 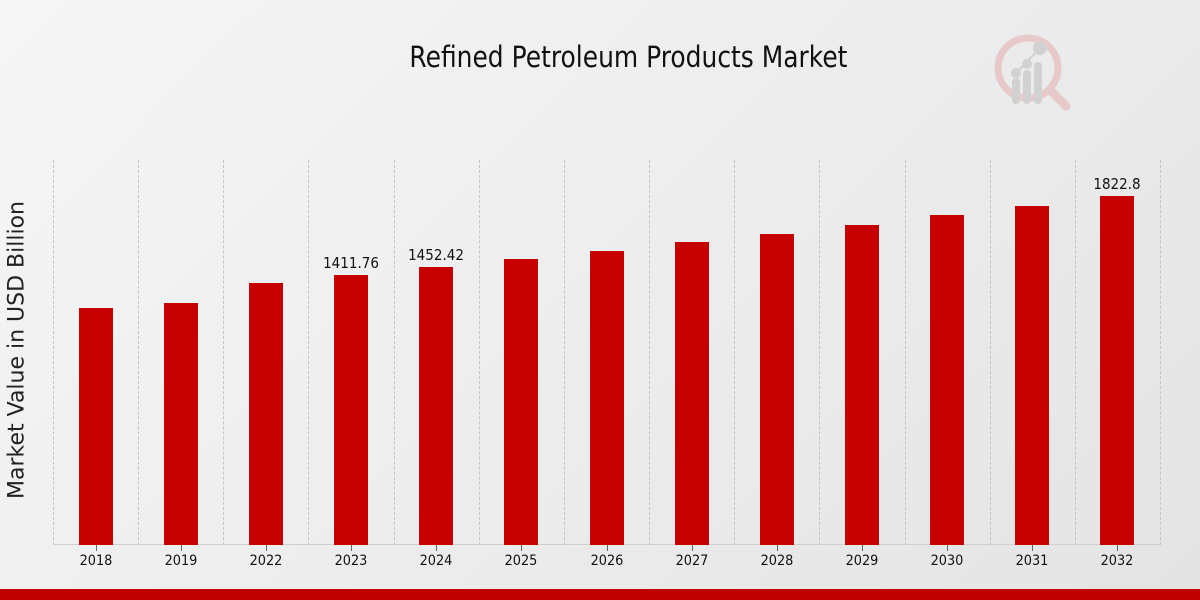 I want to click on bar-2032, so click(x=1117, y=370).